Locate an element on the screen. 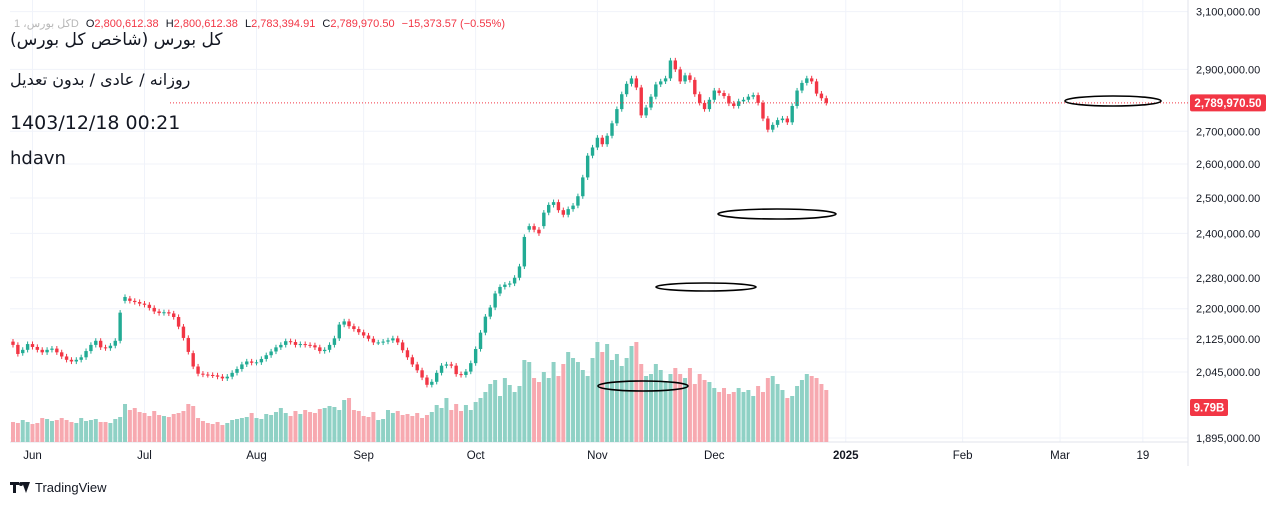 The image size is (1282, 505). x-tick-label: 19 is located at coordinates (1142, 456).